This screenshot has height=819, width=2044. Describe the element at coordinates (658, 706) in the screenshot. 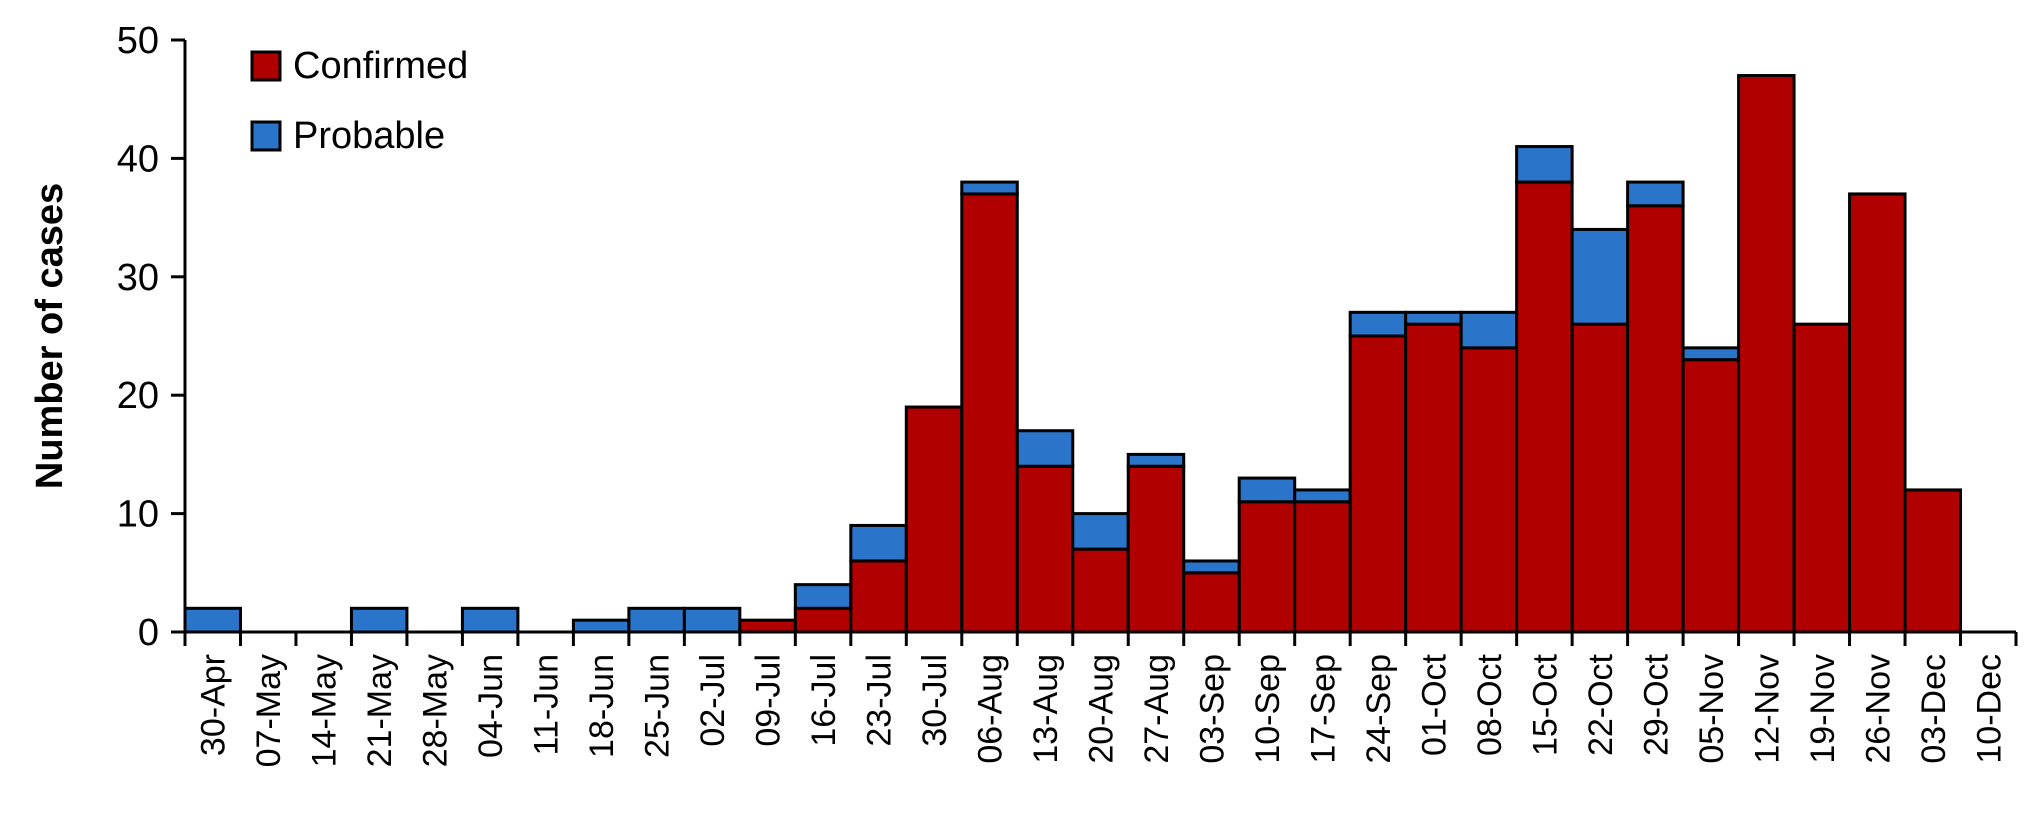

I see `x-tick-label-25-Jun: 25-Jun` at that location.